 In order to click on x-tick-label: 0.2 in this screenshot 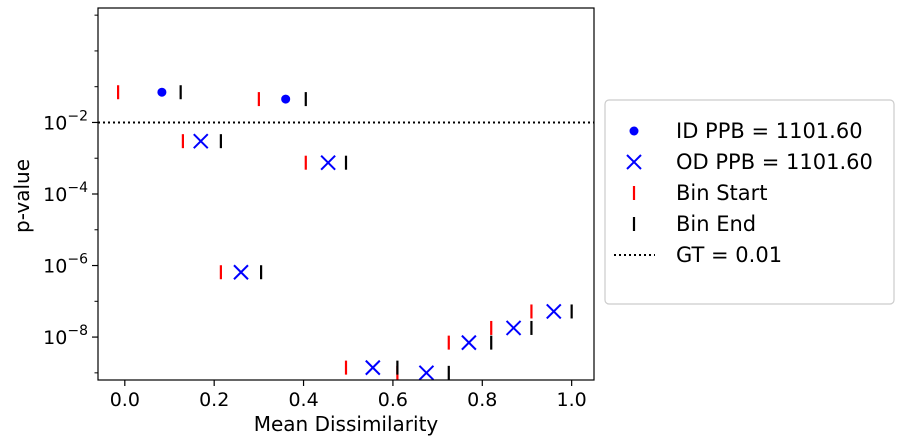, I will do `click(214, 400)`.